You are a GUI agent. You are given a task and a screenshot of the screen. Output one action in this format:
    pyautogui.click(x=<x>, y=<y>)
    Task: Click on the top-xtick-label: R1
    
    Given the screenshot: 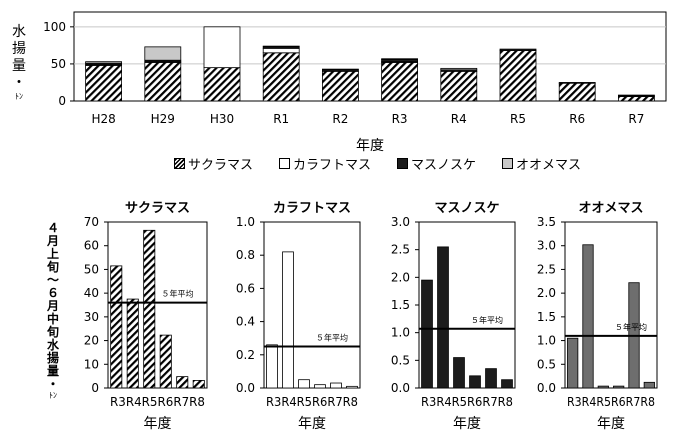 What is the action you would take?
    pyautogui.click(x=281, y=119)
    